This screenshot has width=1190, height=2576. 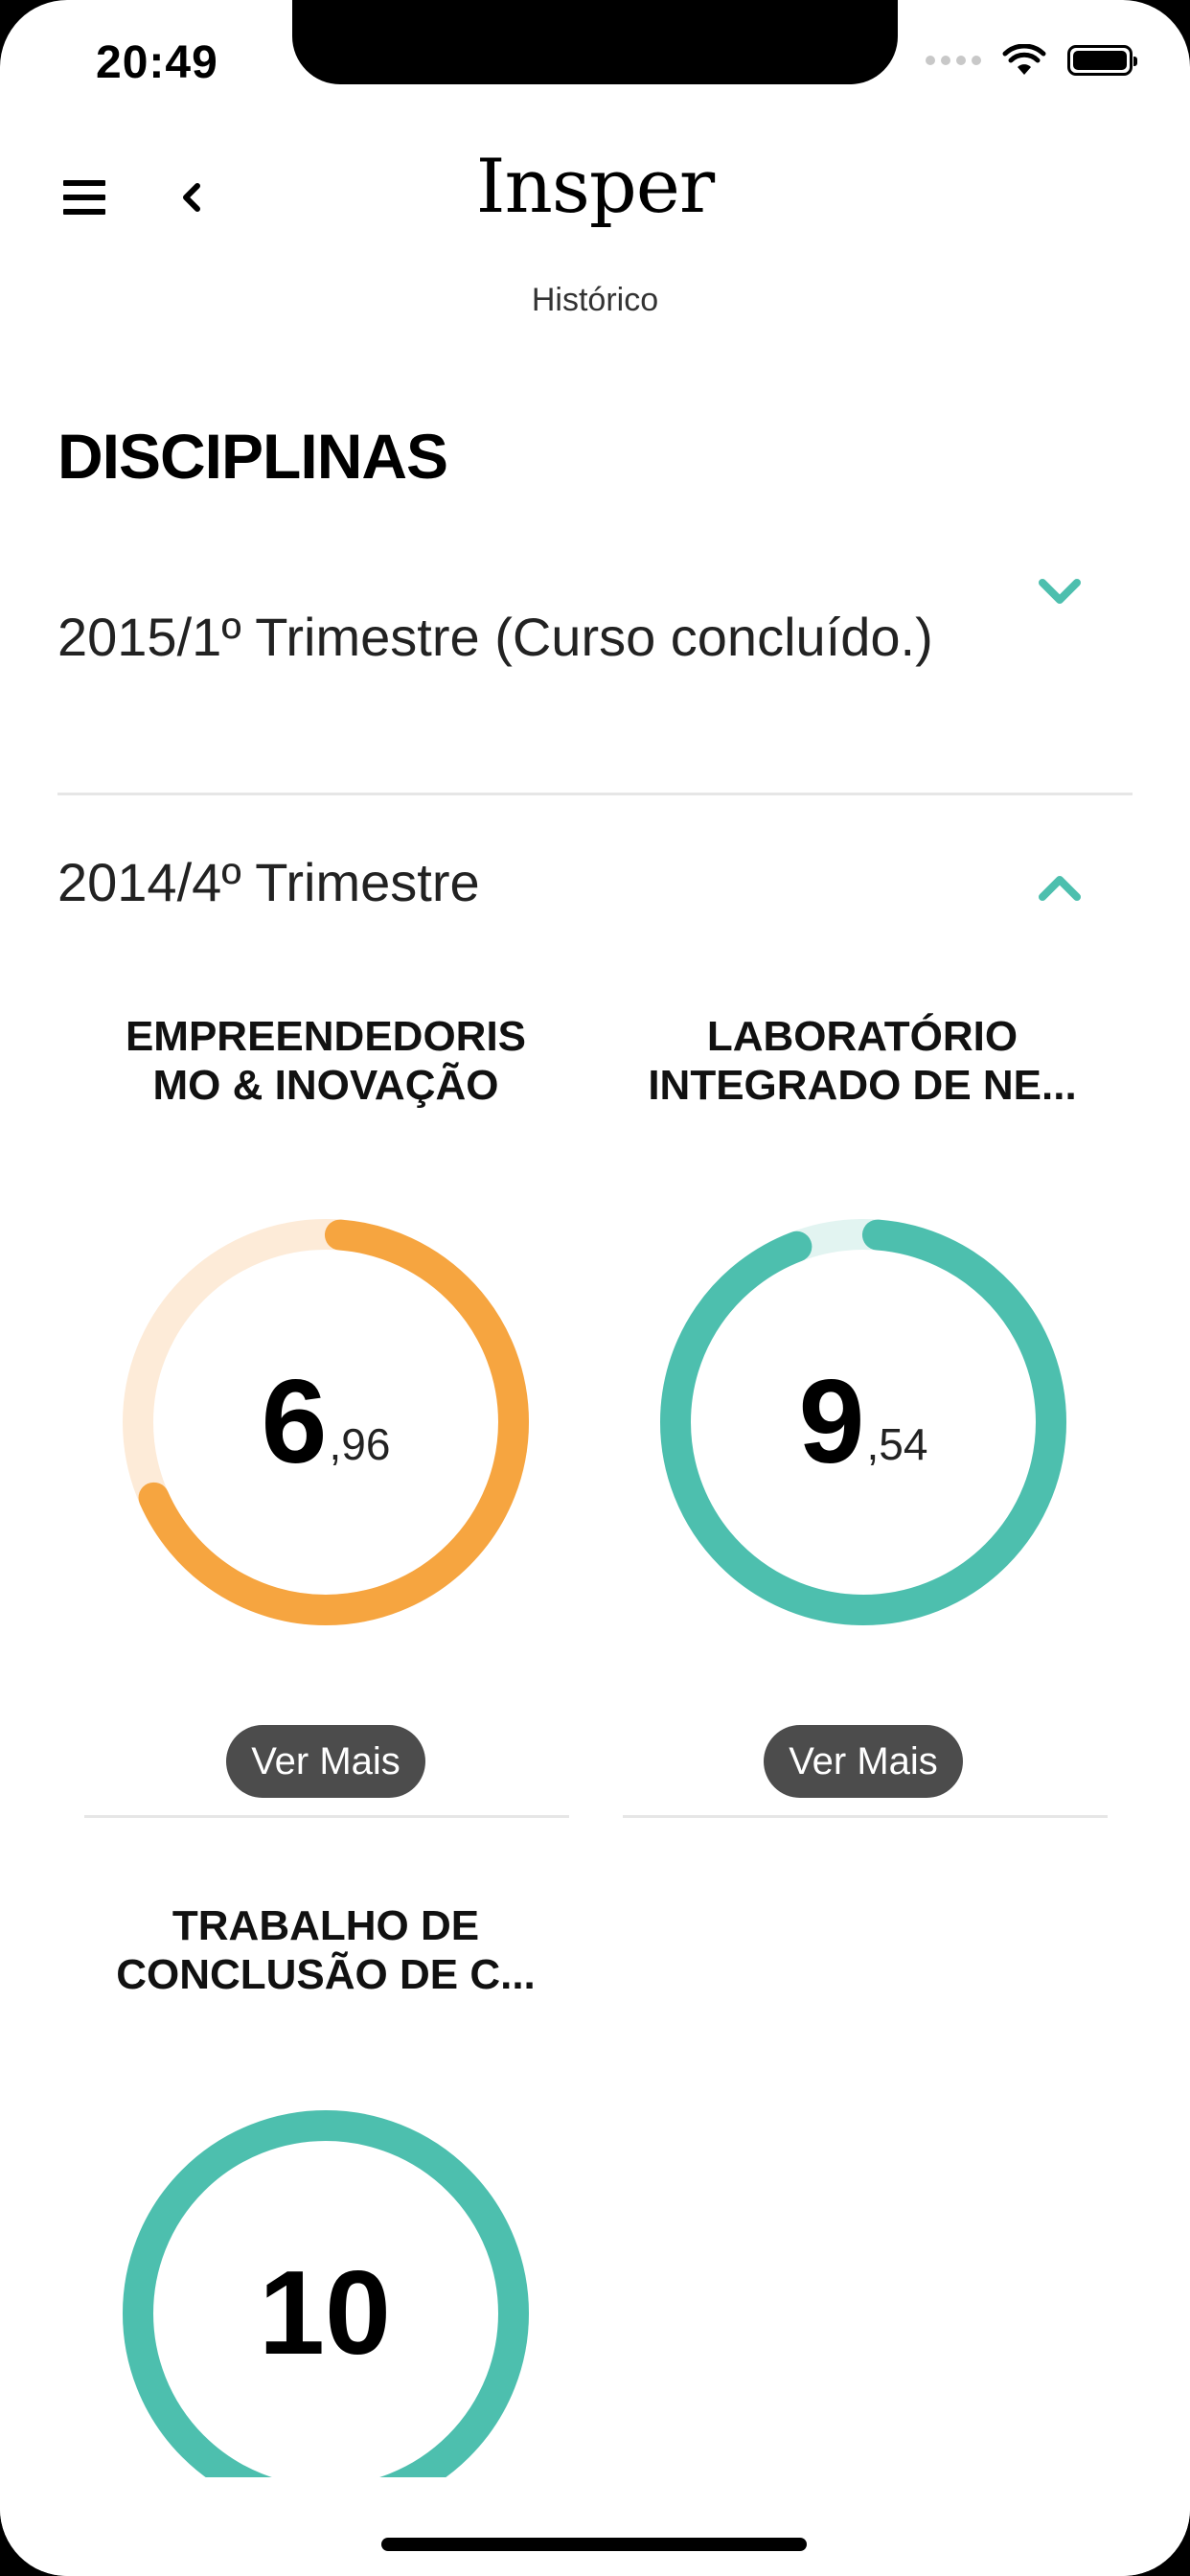 I want to click on page-title: DISCIPLINAS, so click(x=253, y=456).